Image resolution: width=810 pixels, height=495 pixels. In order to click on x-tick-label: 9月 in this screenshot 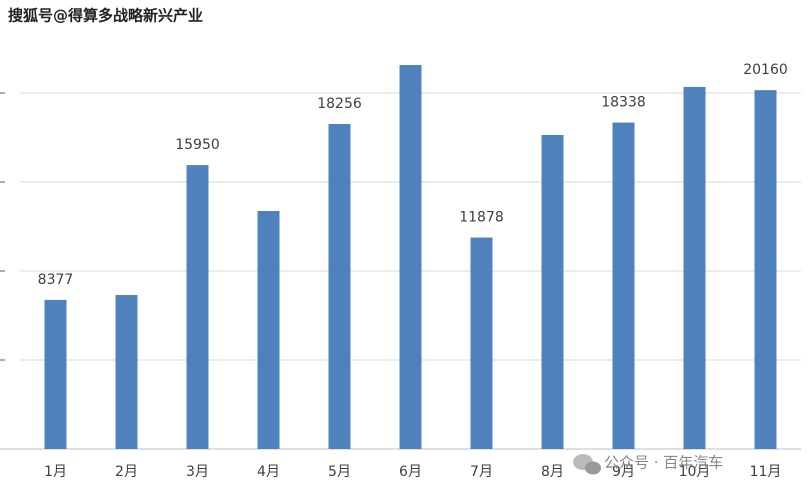, I will do `click(623, 472)`.